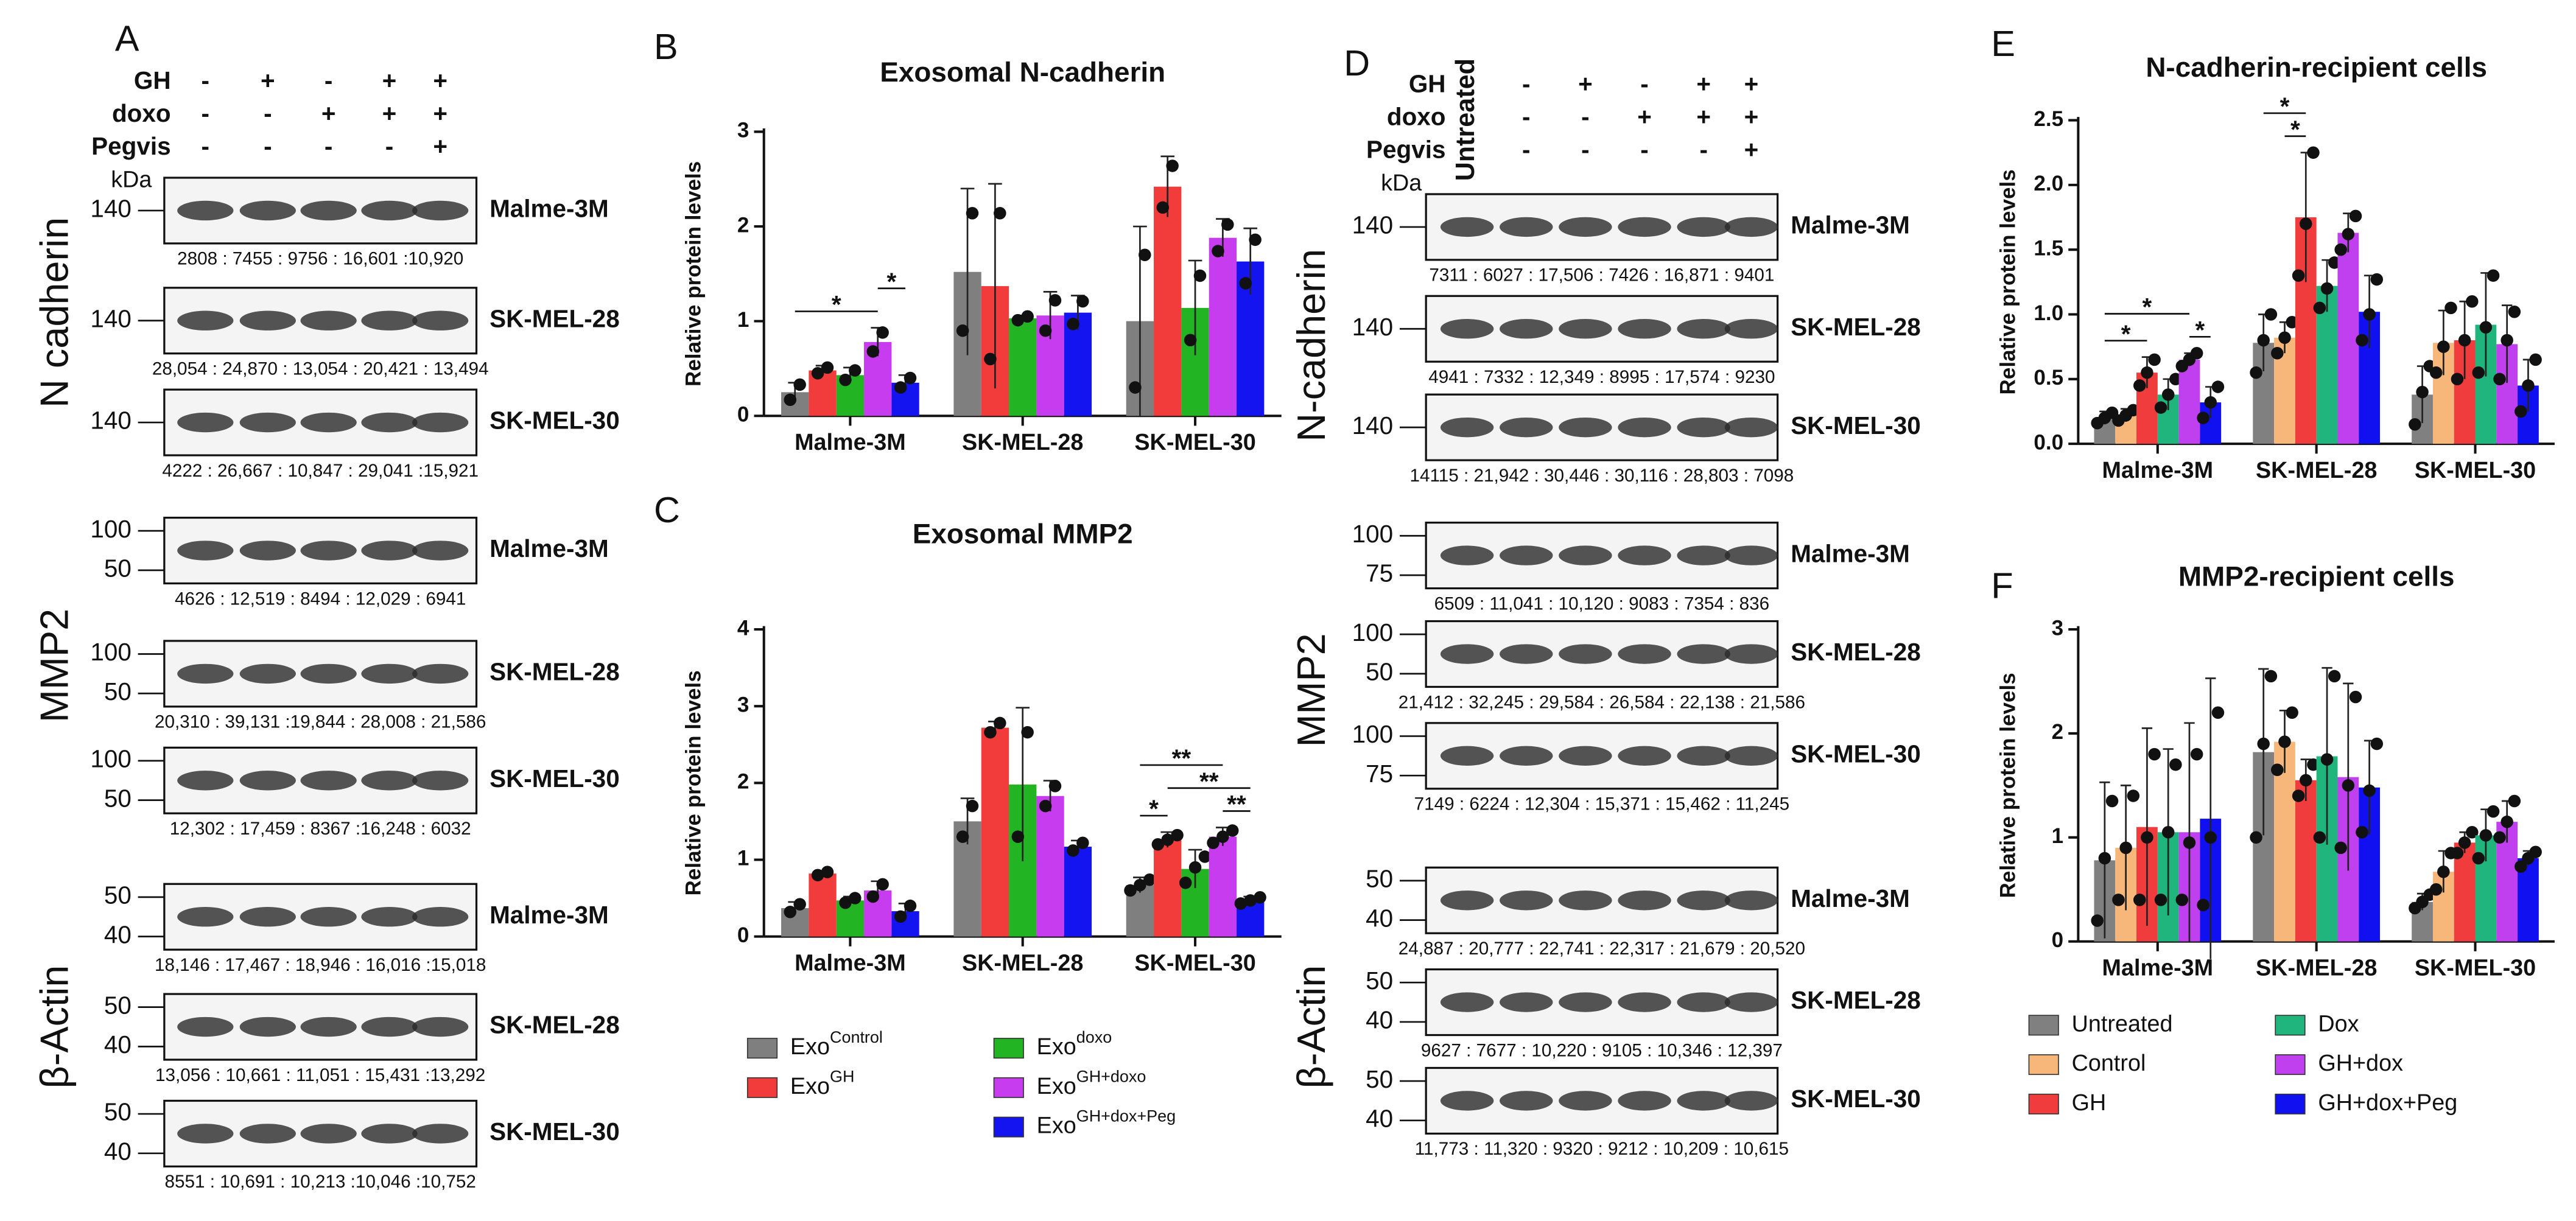 This screenshot has width=2576, height=1221. What do you see at coordinates (54, 1027) in the screenshot?
I see `group-label: β-Actin` at bounding box center [54, 1027].